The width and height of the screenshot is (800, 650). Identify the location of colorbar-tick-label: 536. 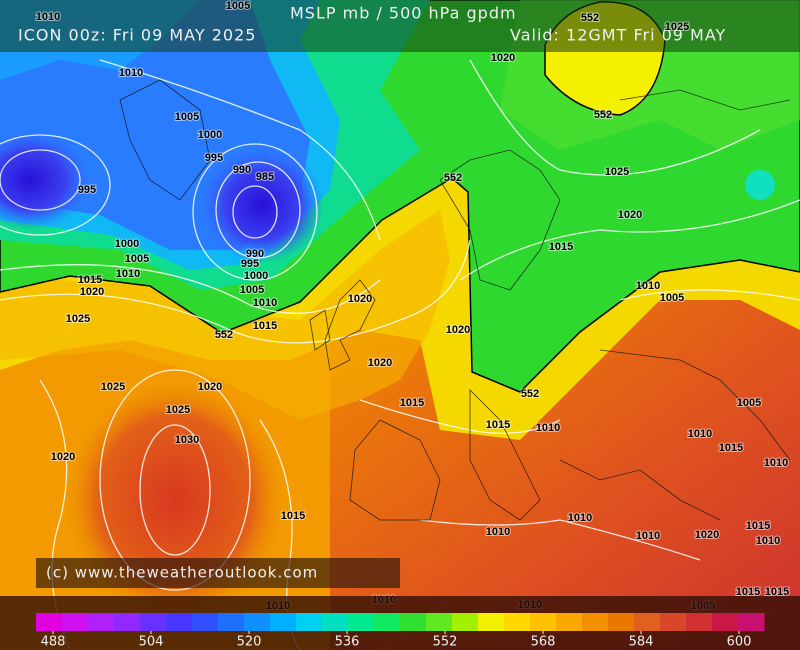
(347, 642).